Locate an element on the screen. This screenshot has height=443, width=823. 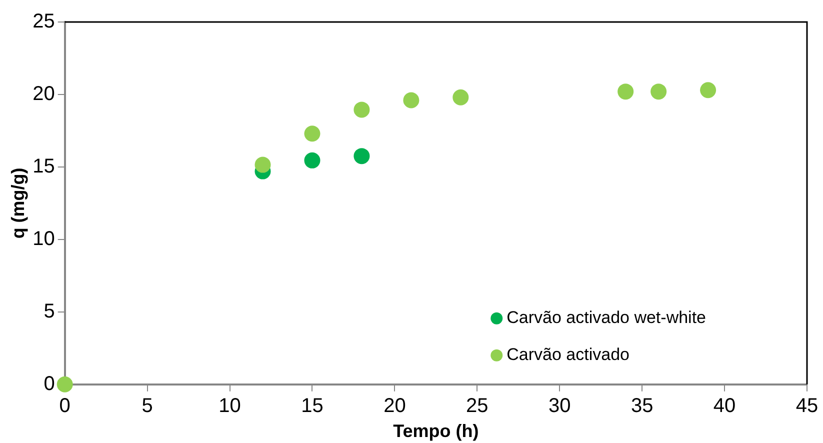
x-tick-label: 20 is located at coordinates (395, 405).